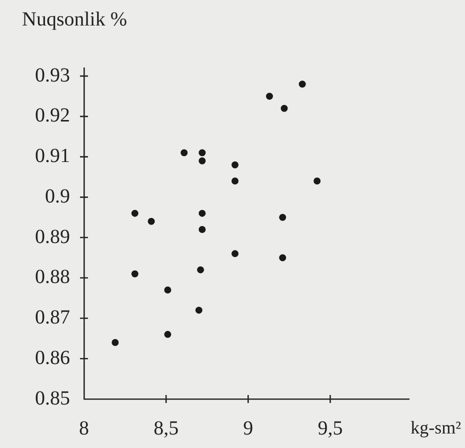 Image resolution: width=465 pixels, height=448 pixels. I want to click on y-tick-label: 0.92, so click(52, 115).